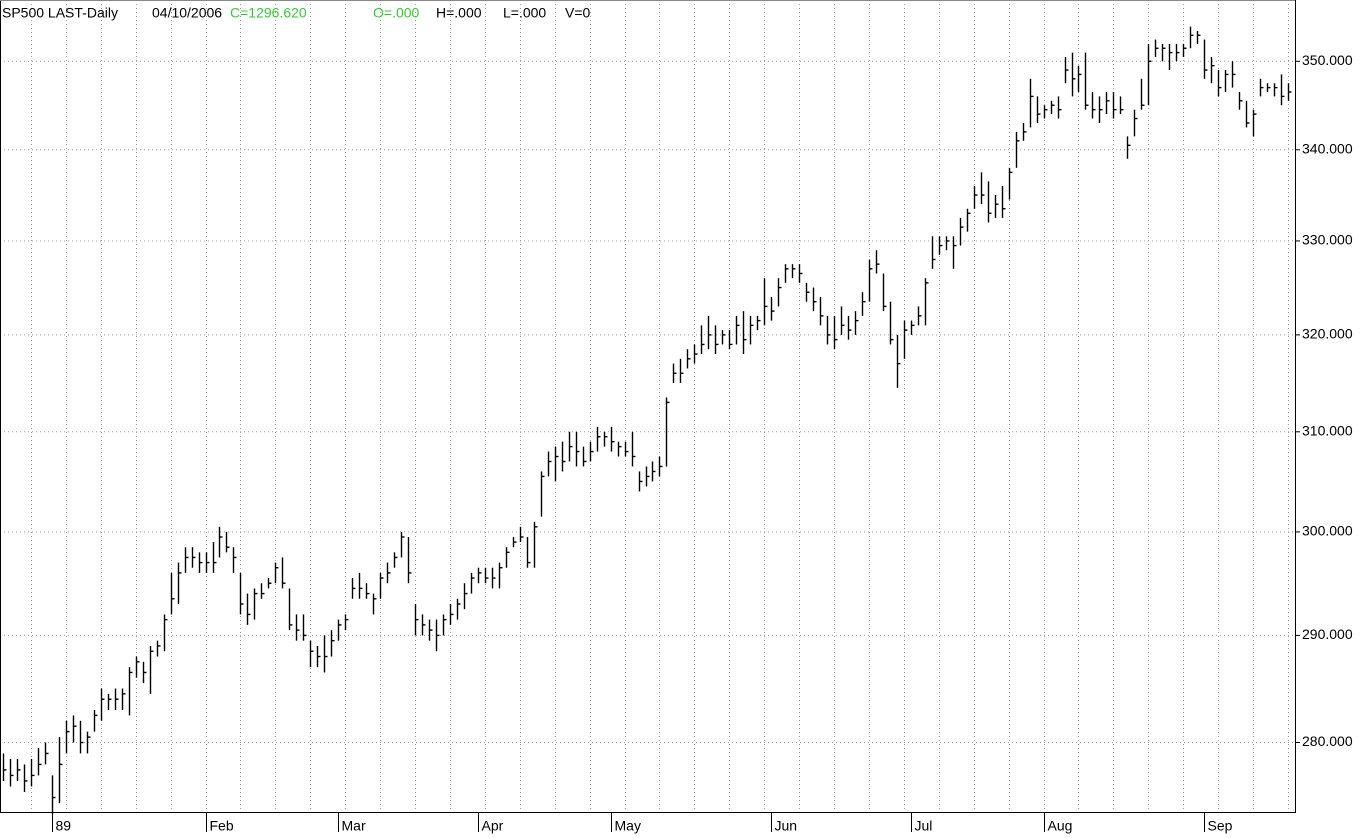 This screenshot has width=1364, height=838. I want to click on x-tick-label: Jul, so click(924, 826).